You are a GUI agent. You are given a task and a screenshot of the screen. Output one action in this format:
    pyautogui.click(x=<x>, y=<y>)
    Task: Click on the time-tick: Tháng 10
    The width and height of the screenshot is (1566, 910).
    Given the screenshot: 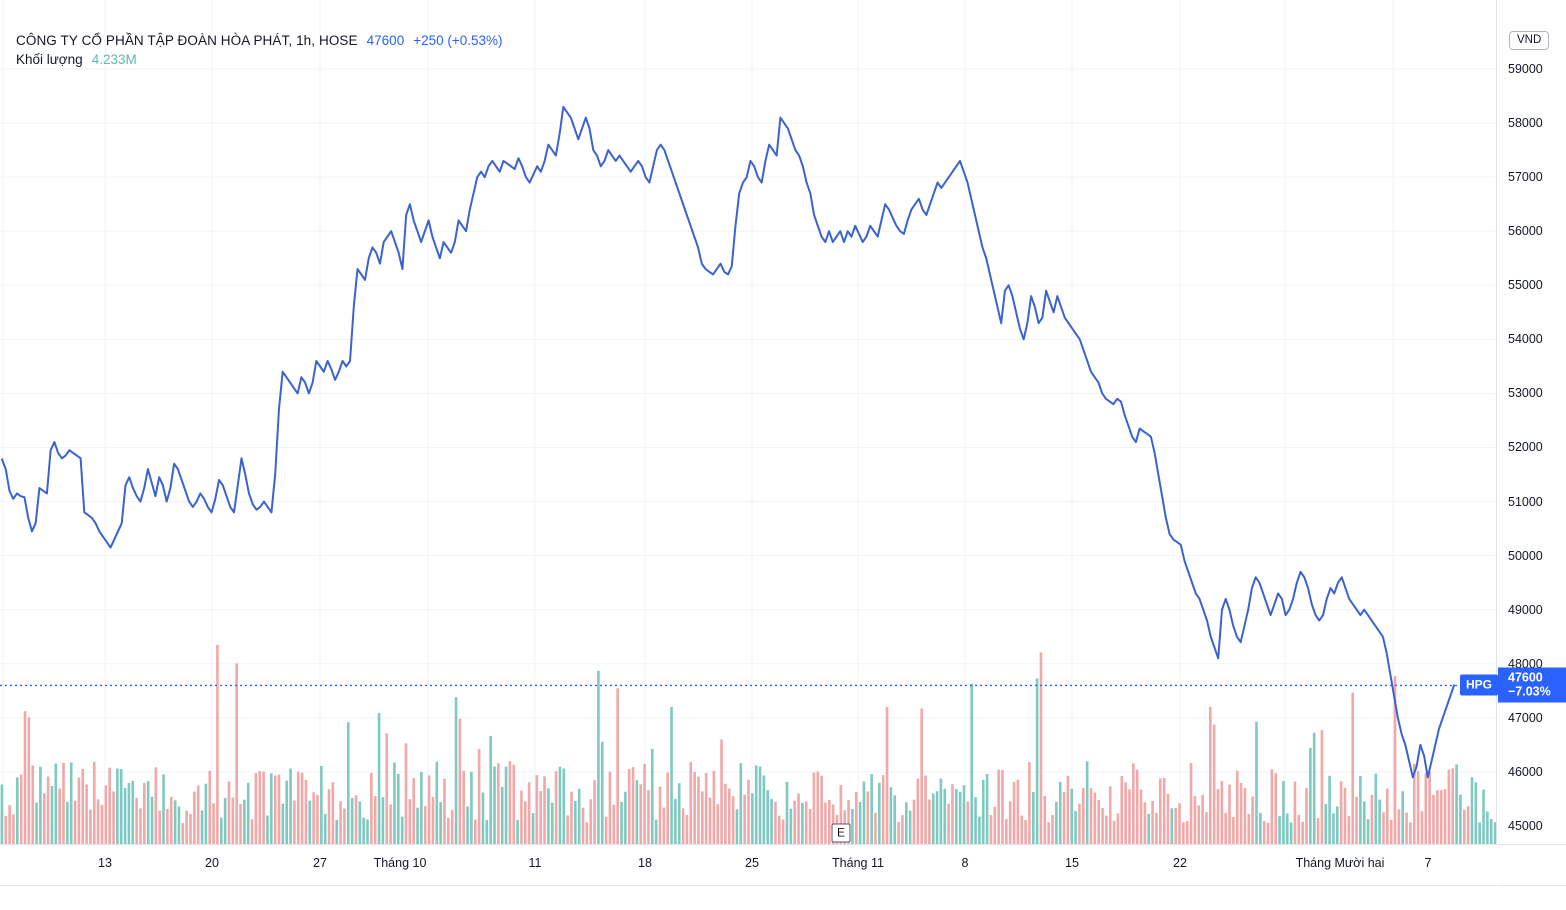 What is the action you would take?
    pyautogui.click(x=400, y=863)
    